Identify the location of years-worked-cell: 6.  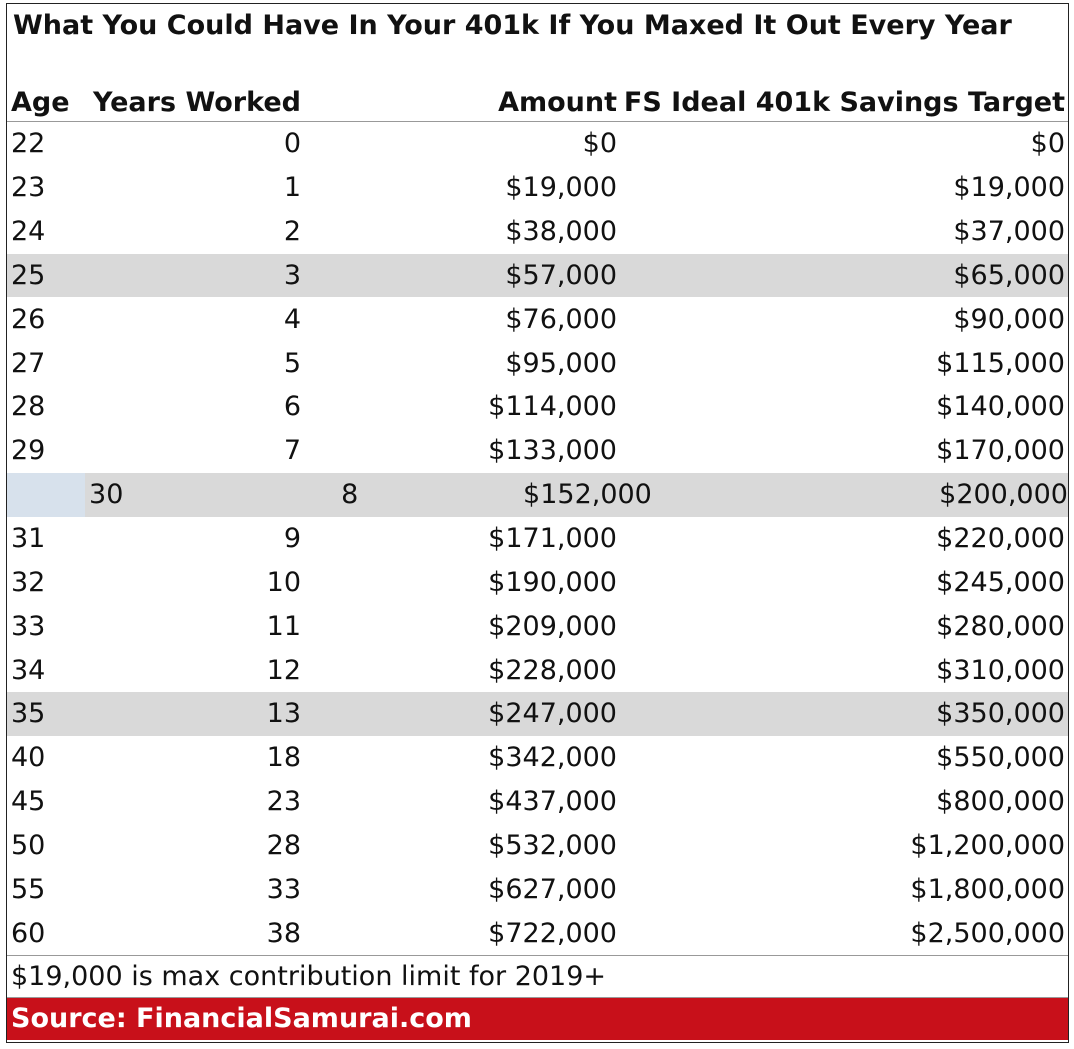
(292, 407).